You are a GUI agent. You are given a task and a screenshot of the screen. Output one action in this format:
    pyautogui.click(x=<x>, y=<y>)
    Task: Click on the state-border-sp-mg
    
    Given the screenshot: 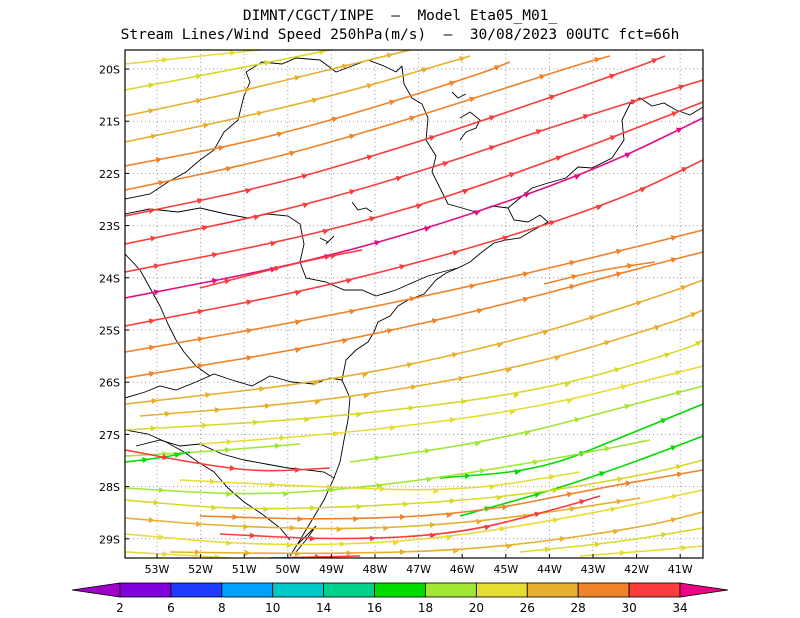 What is the action you would take?
    pyautogui.click(x=264, y=128)
    